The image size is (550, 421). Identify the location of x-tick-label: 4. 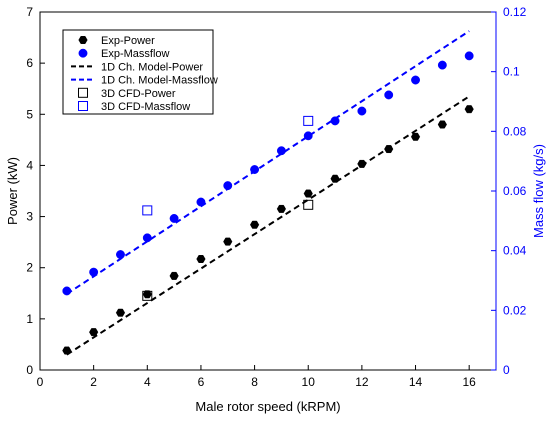
(147, 382).